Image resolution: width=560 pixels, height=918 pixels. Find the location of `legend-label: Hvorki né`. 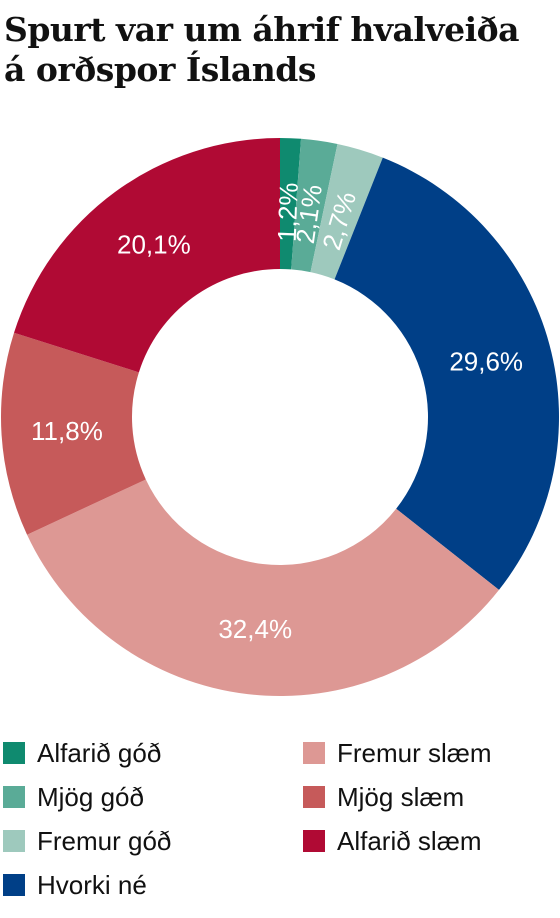

legend-label: Hvorki né is located at coordinates (92, 884).